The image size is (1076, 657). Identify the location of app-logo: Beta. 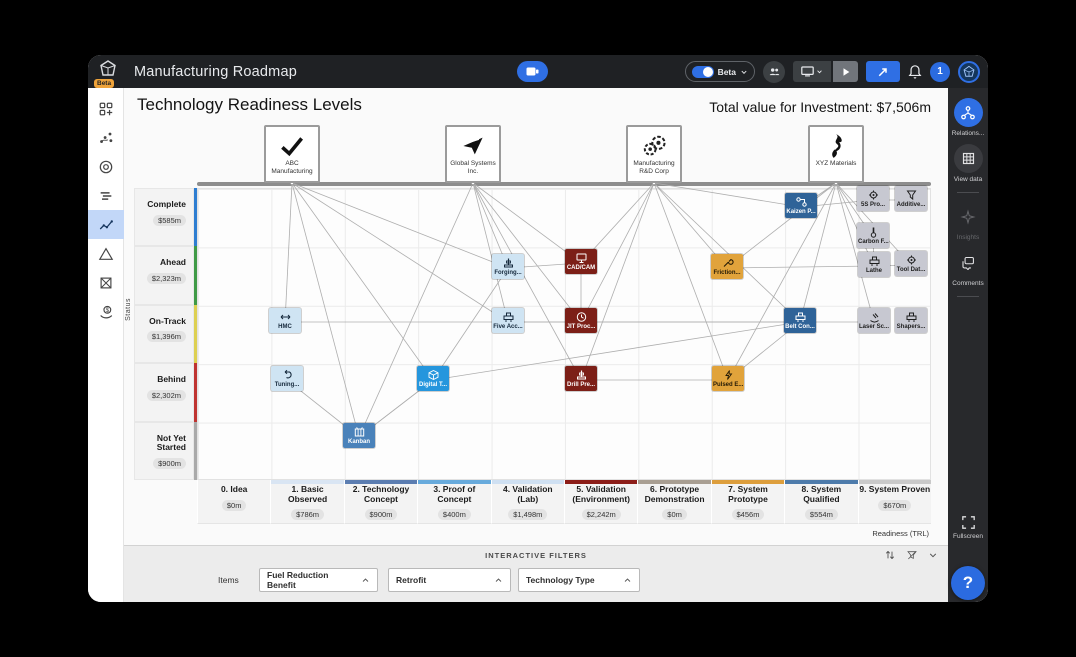
(108, 73).